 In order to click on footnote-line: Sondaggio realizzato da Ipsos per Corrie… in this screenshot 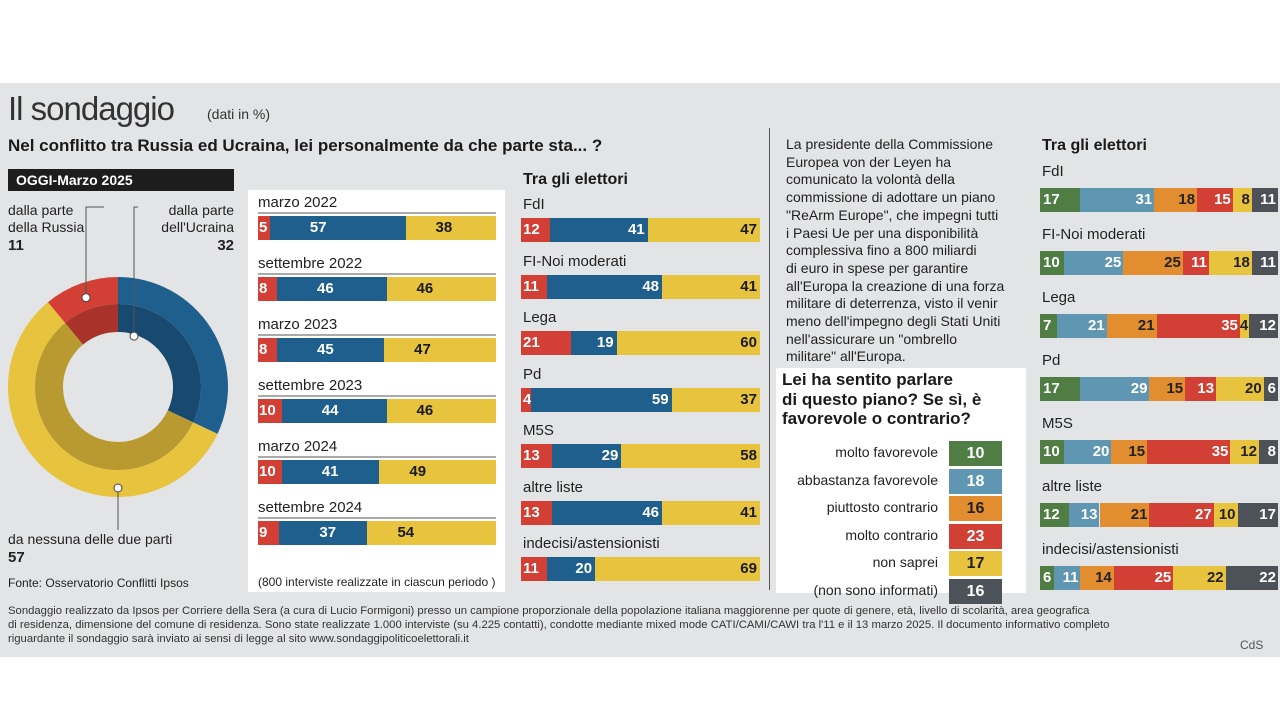, I will do `click(549, 611)`.